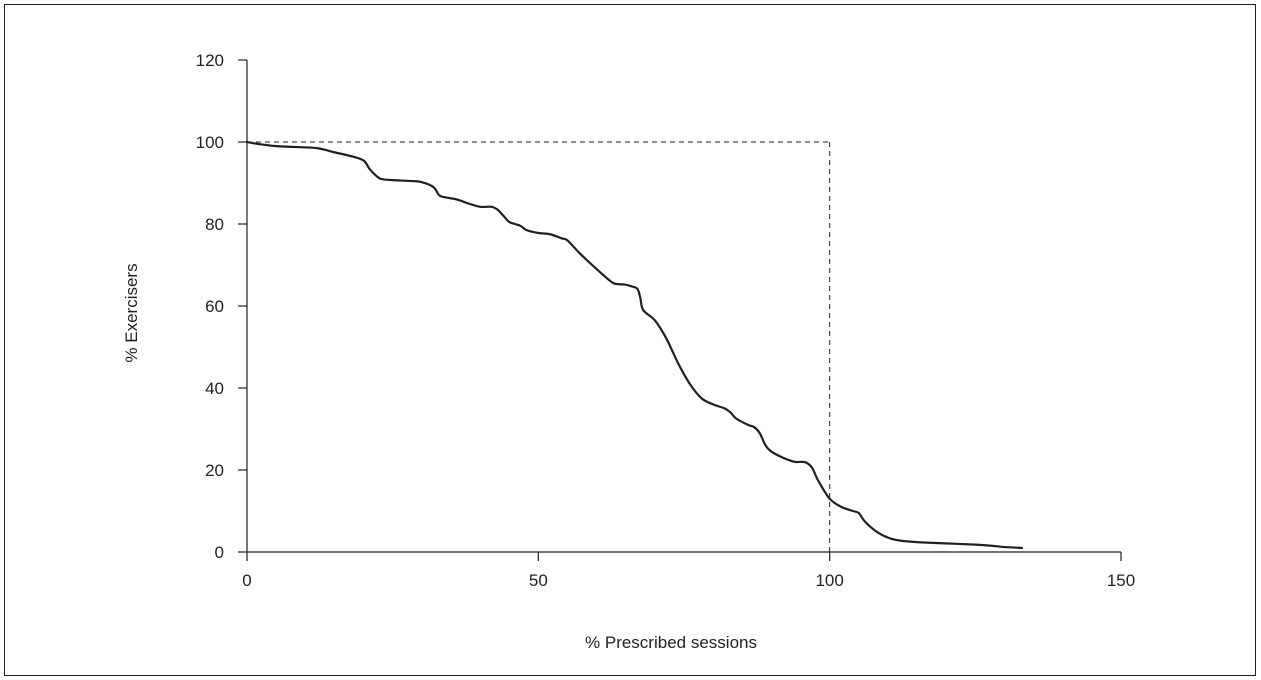  What do you see at coordinates (1121, 580) in the screenshot?
I see `x-tick-label: 150` at bounding box center [1121, 580].